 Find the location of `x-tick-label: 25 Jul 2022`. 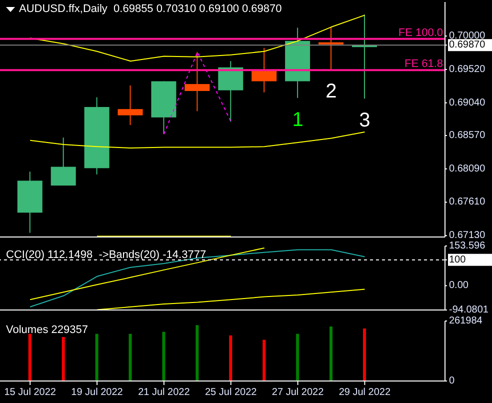

x-tick-label: 25 Jul 2022 is located at coordinates (231, 392).